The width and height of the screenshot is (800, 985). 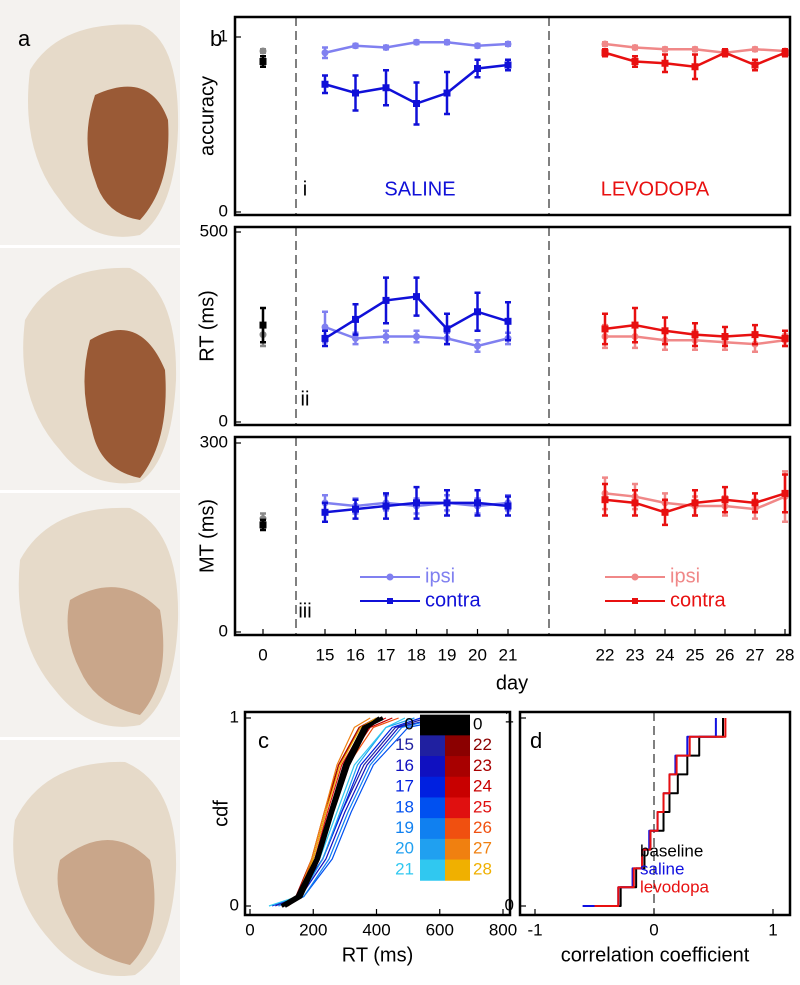 I want to click on legend-label: 19, so click(x=404, y=827).